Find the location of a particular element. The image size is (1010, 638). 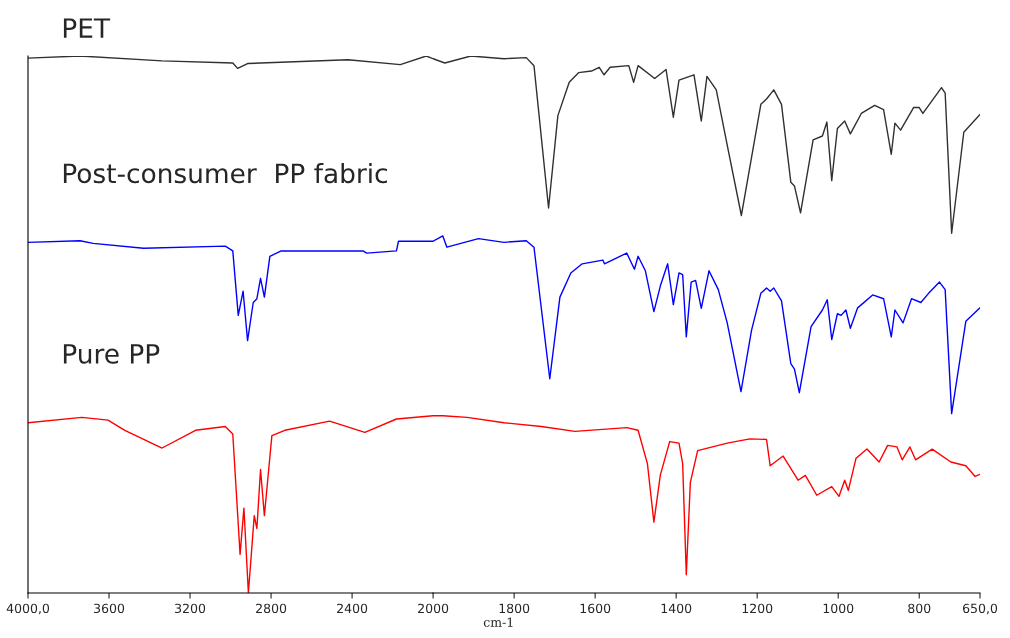

x-tick-label: 3600 is located at coordinates (109, 608).